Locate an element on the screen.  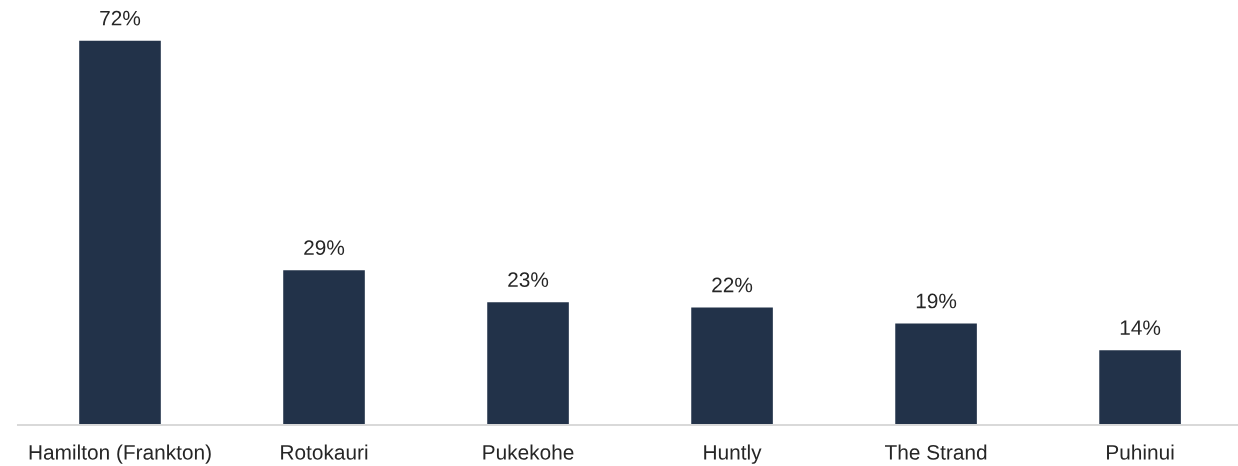
x-tick-label: Puhinui is located at coordinates (1140, 452).